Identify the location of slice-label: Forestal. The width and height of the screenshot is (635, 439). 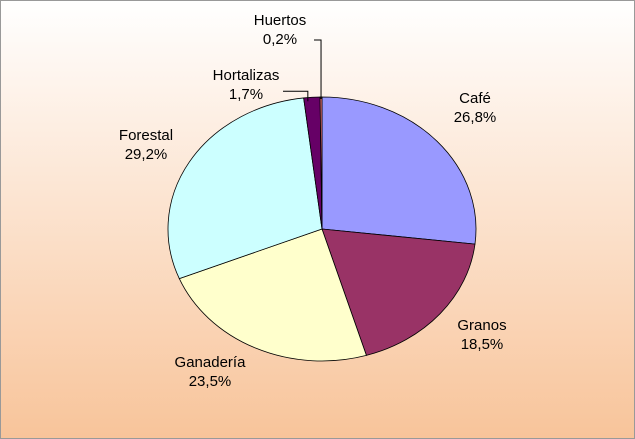
(146, 135).